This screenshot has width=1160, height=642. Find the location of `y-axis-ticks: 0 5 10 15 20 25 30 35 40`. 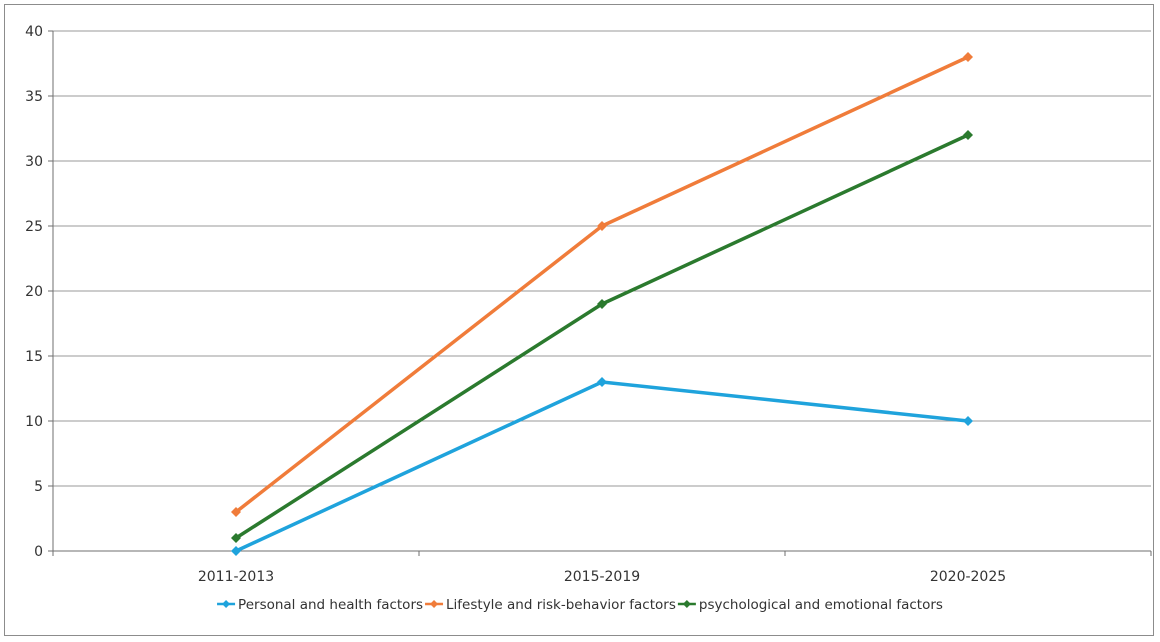

y-axis-ticks: 0 5 10 15 20 25 30 35 40 is located at coordinates (34, 292).